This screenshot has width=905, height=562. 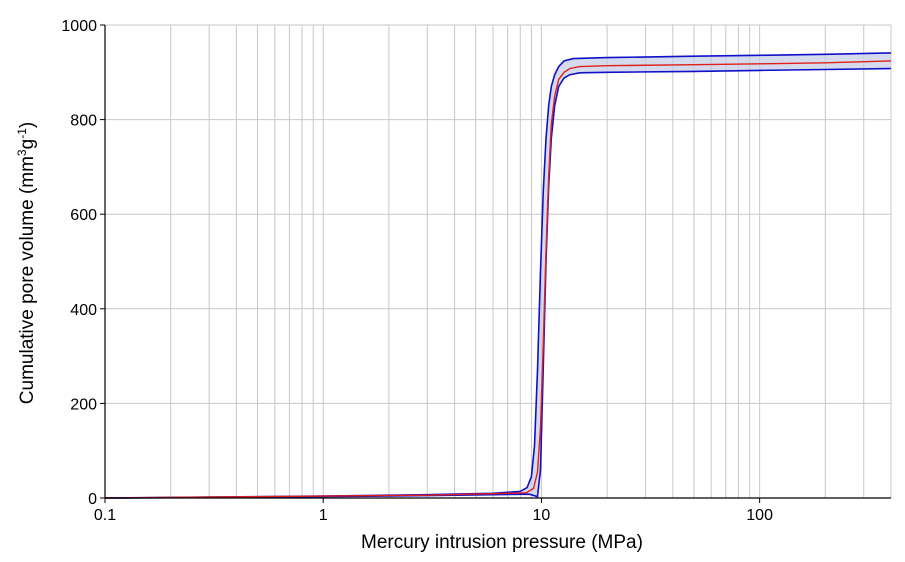 I want to click on y-tick-label: 0, so click(x=92, y=499).